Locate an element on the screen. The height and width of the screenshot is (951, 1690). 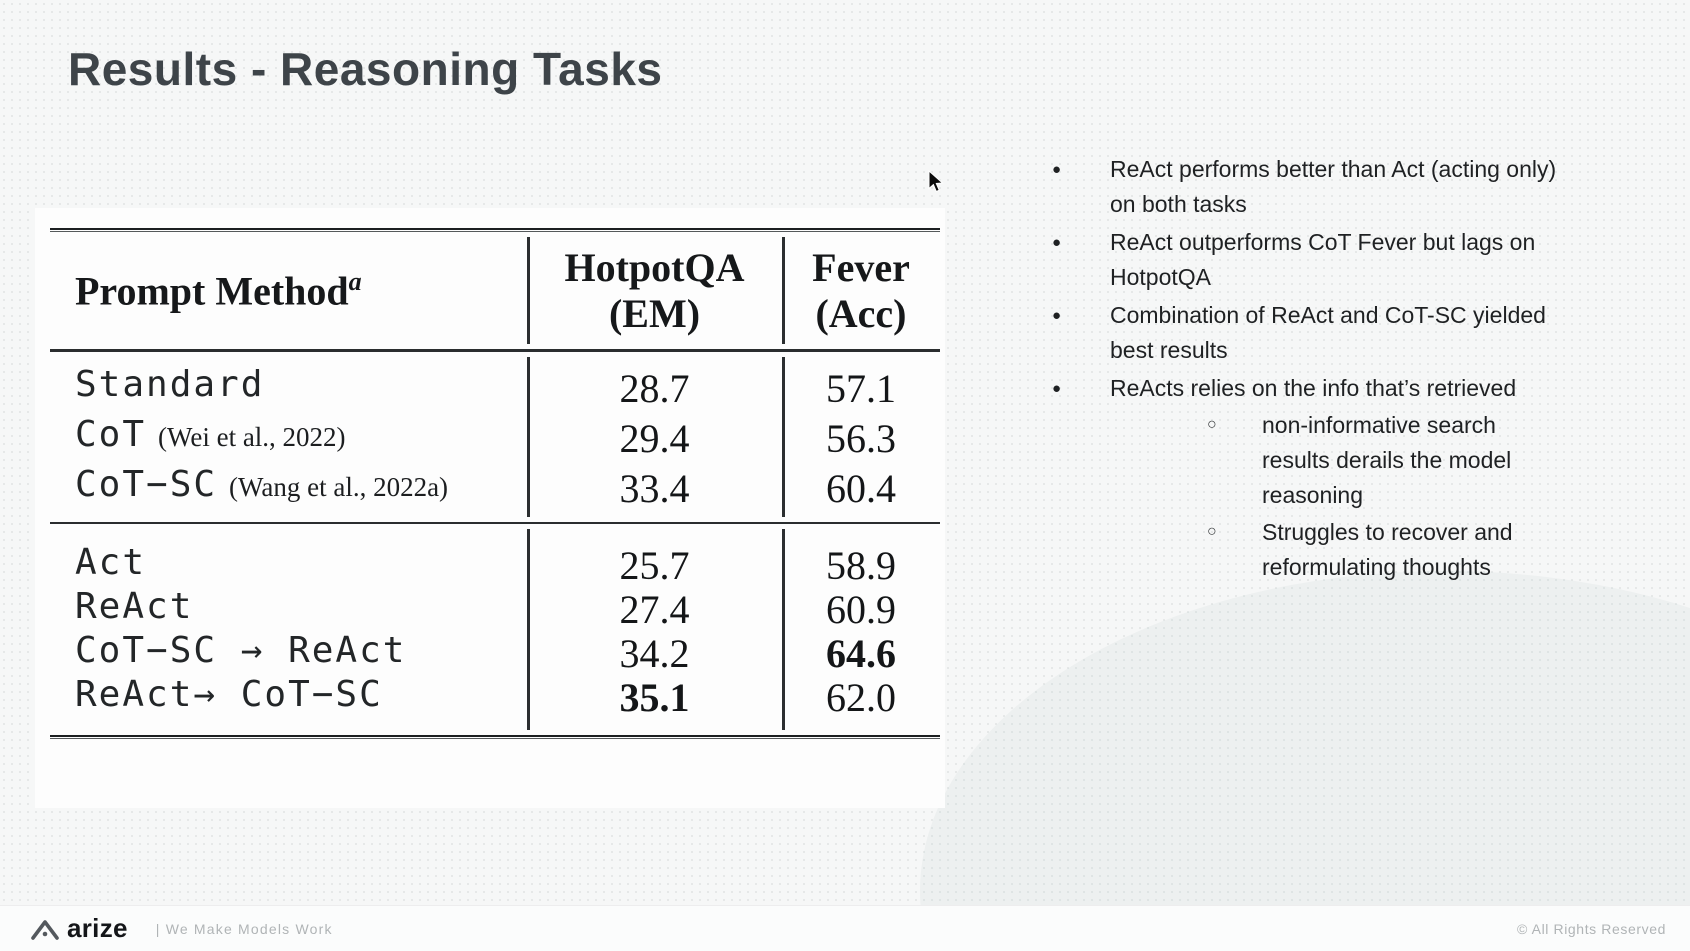
copyright-text: © All Rights Reserved is located at coordinates (1591, 928).